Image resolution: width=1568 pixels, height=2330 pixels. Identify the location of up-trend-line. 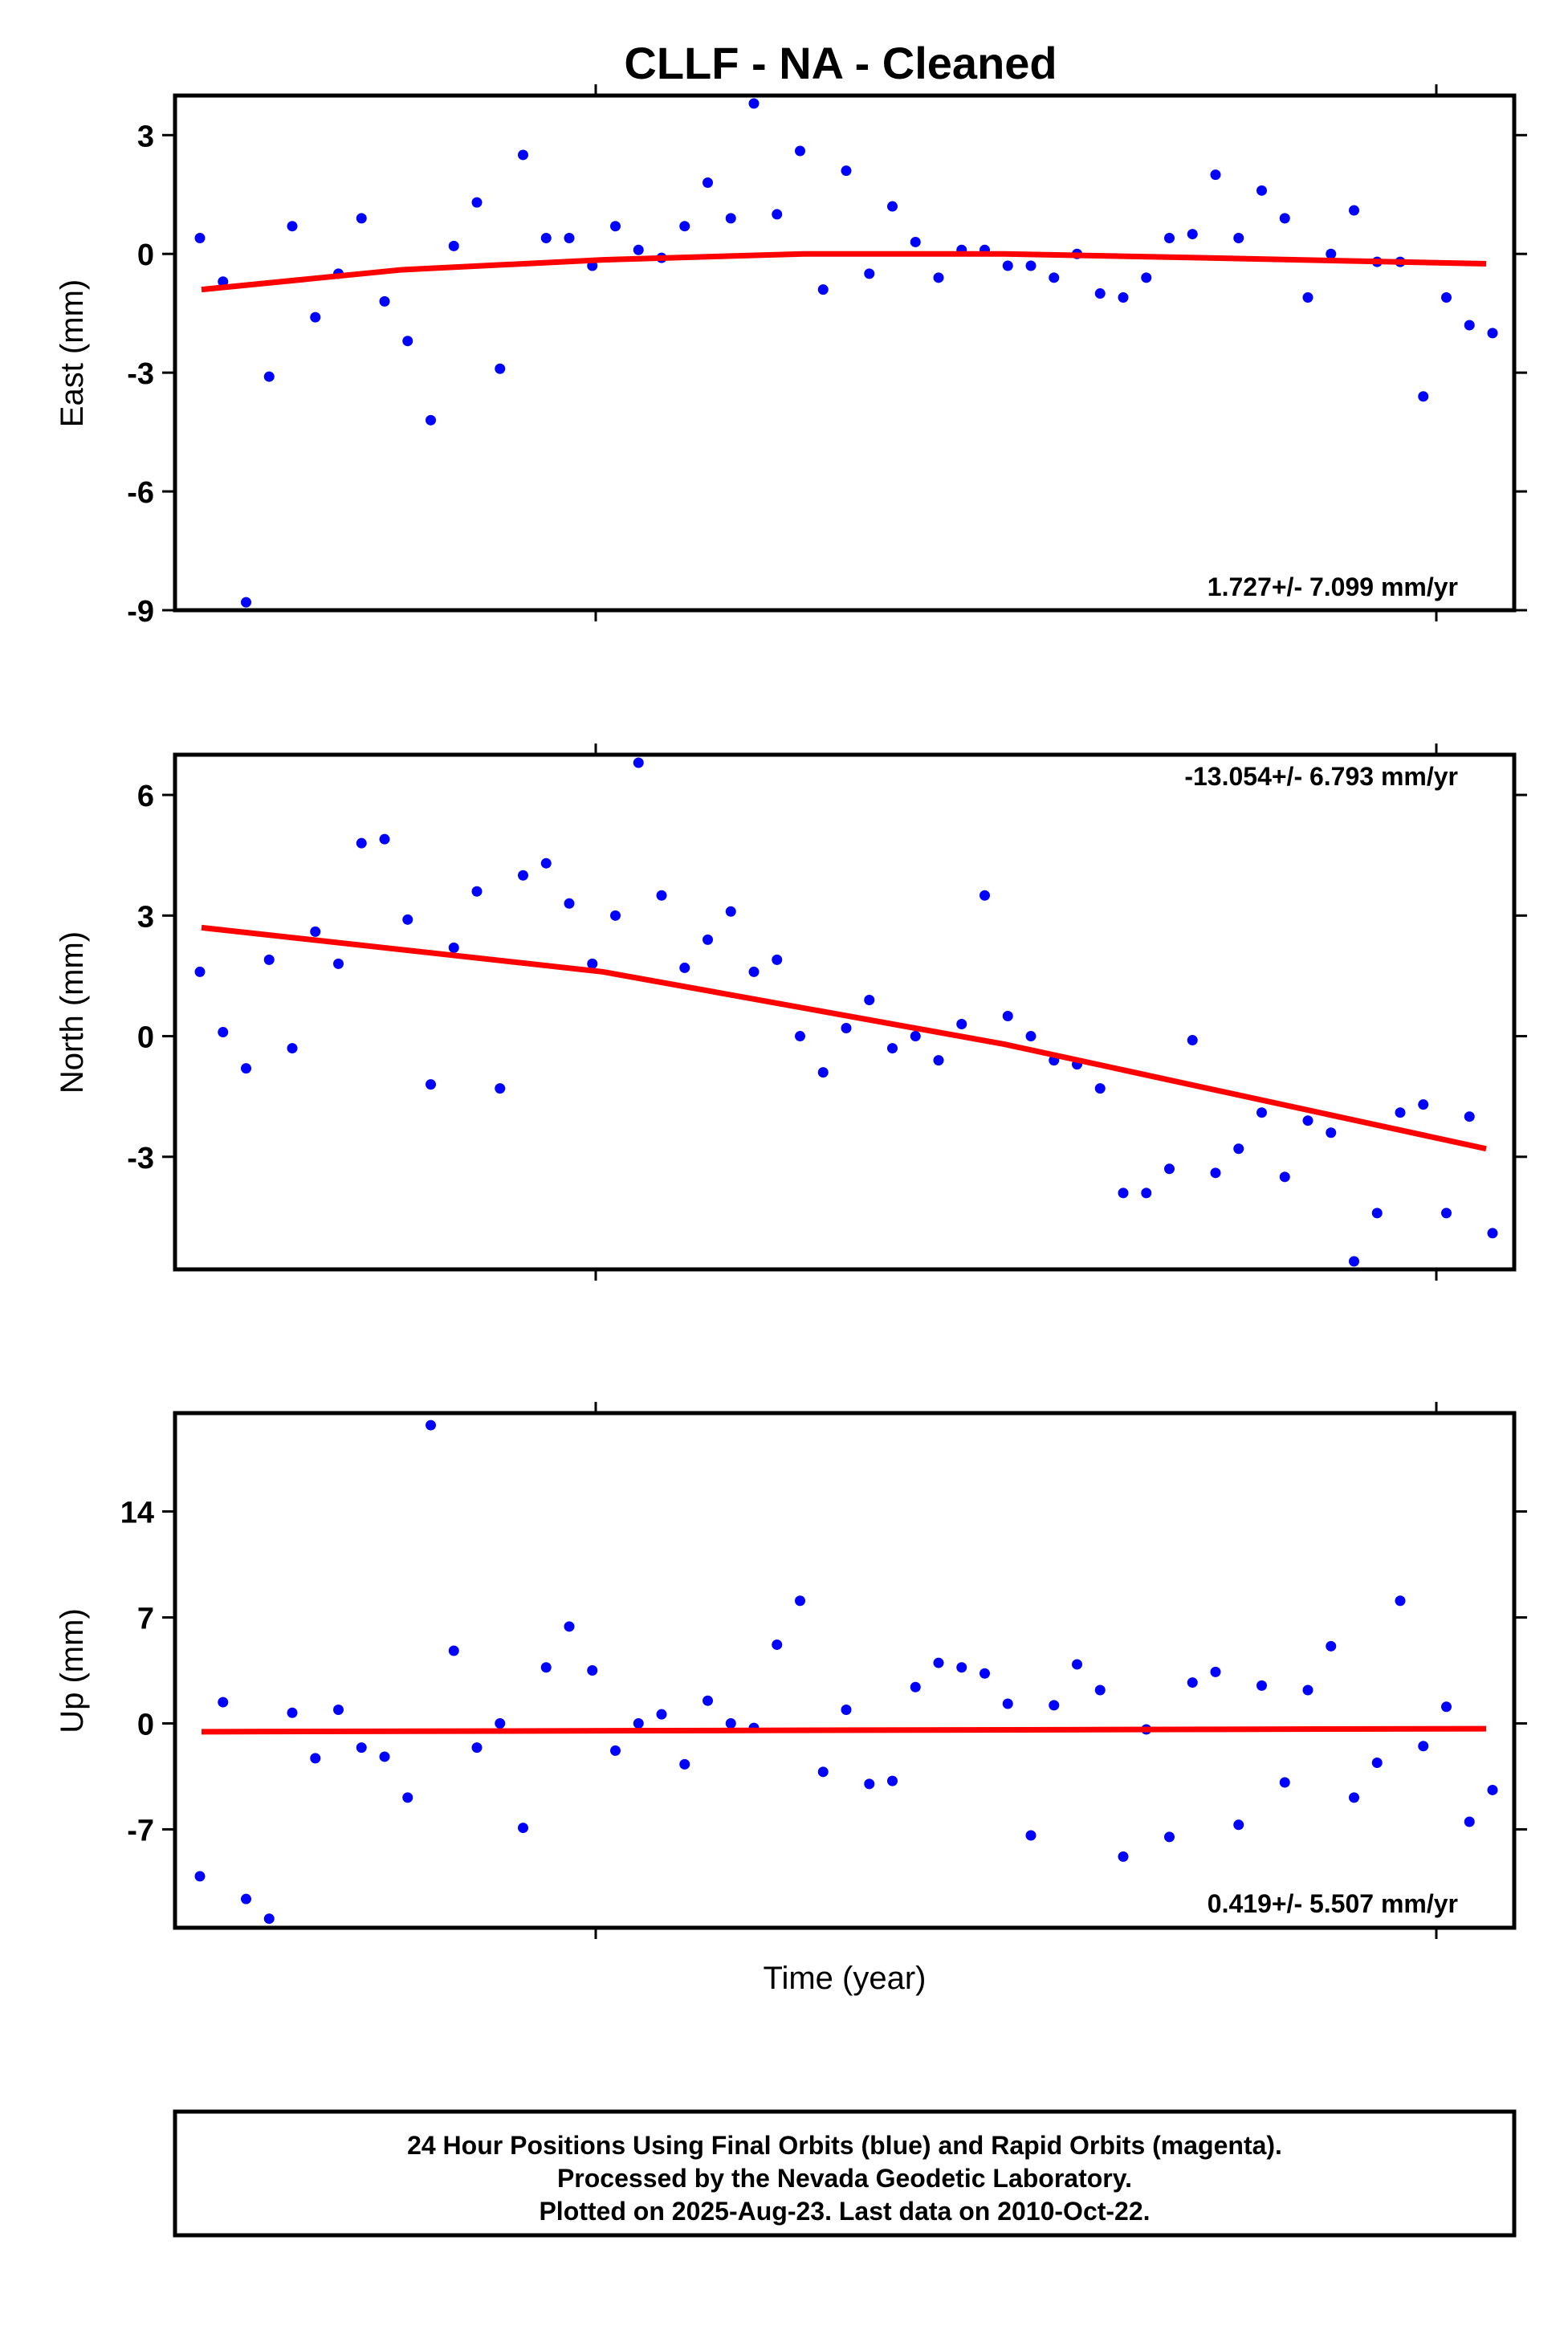
(844, 1730).